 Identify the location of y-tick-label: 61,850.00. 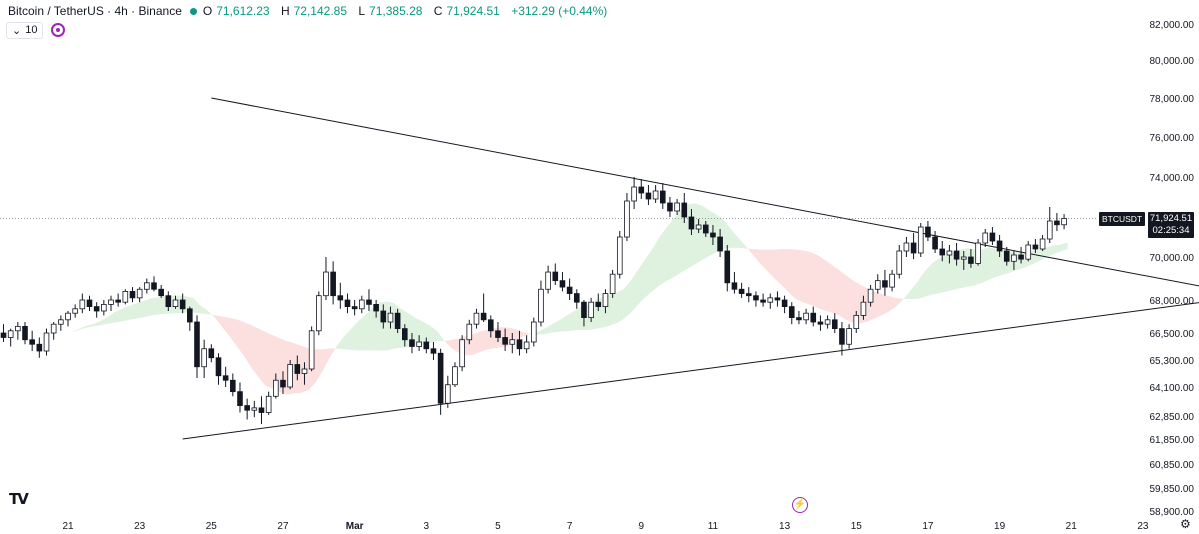
(1172, 440).